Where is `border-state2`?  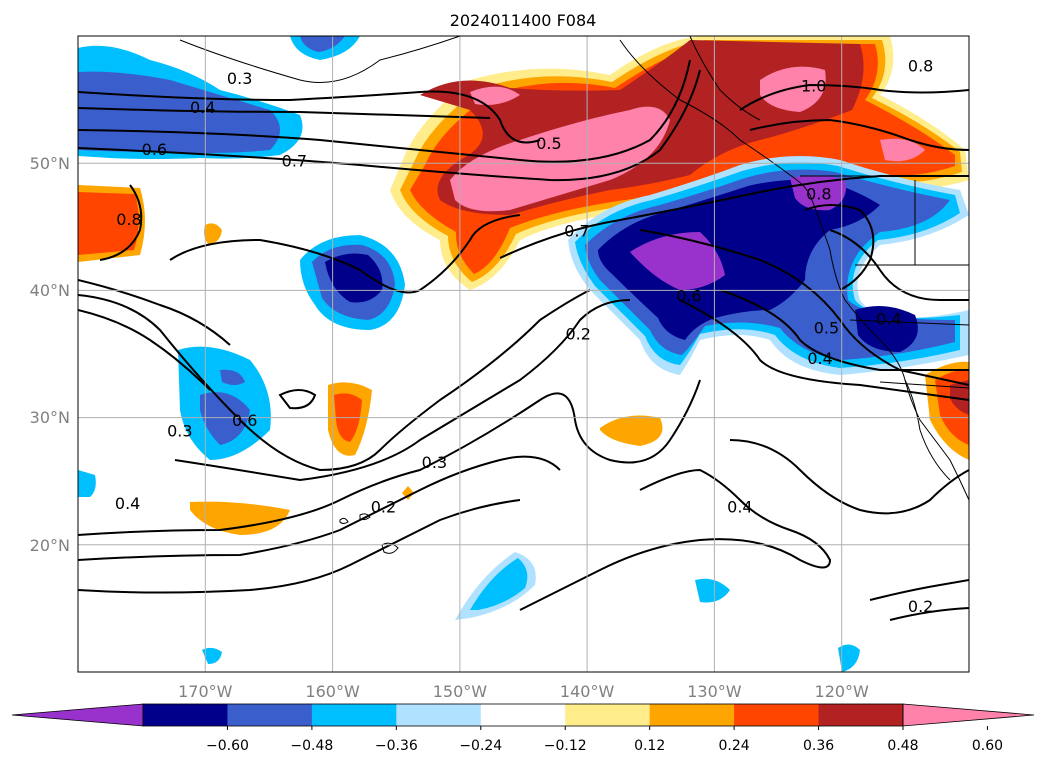
border-state2 is located at coordinates (909, 322).